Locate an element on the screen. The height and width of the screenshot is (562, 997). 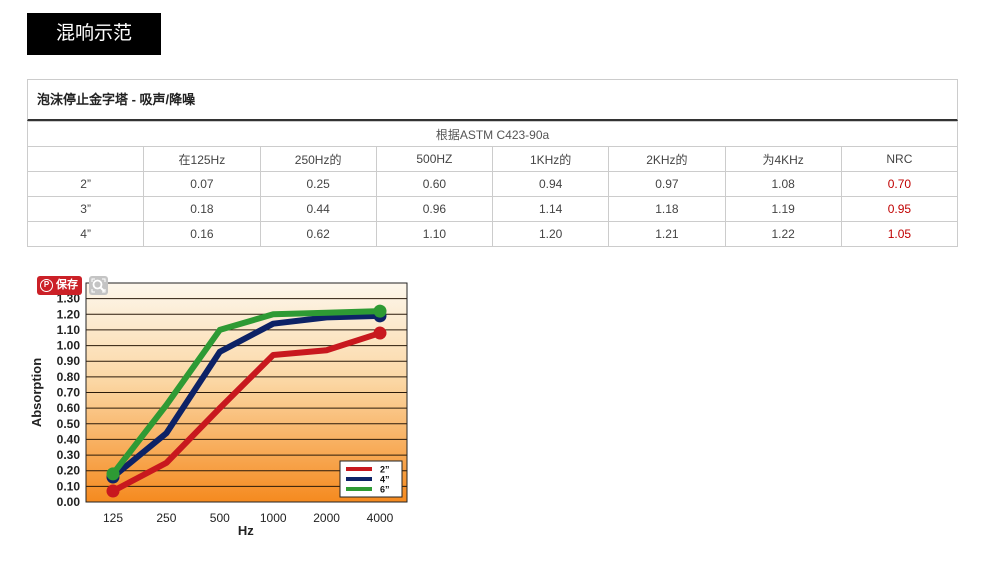
y-tick-label: 1.20 is located at coordinates (69, 314).